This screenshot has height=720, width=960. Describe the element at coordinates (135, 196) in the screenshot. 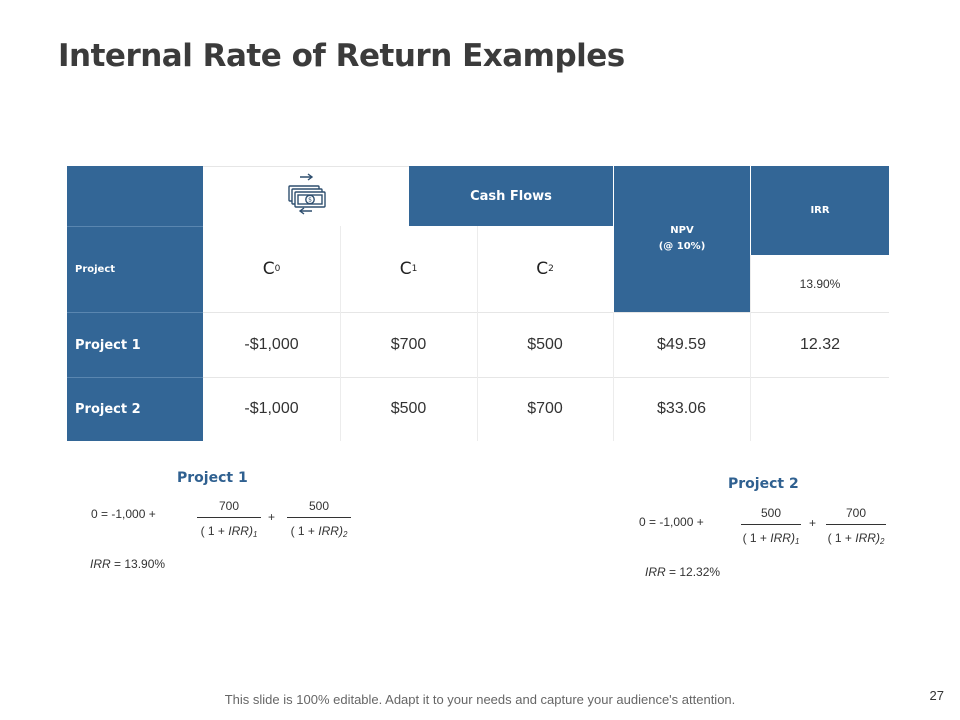

I see `table-corner` at that location.